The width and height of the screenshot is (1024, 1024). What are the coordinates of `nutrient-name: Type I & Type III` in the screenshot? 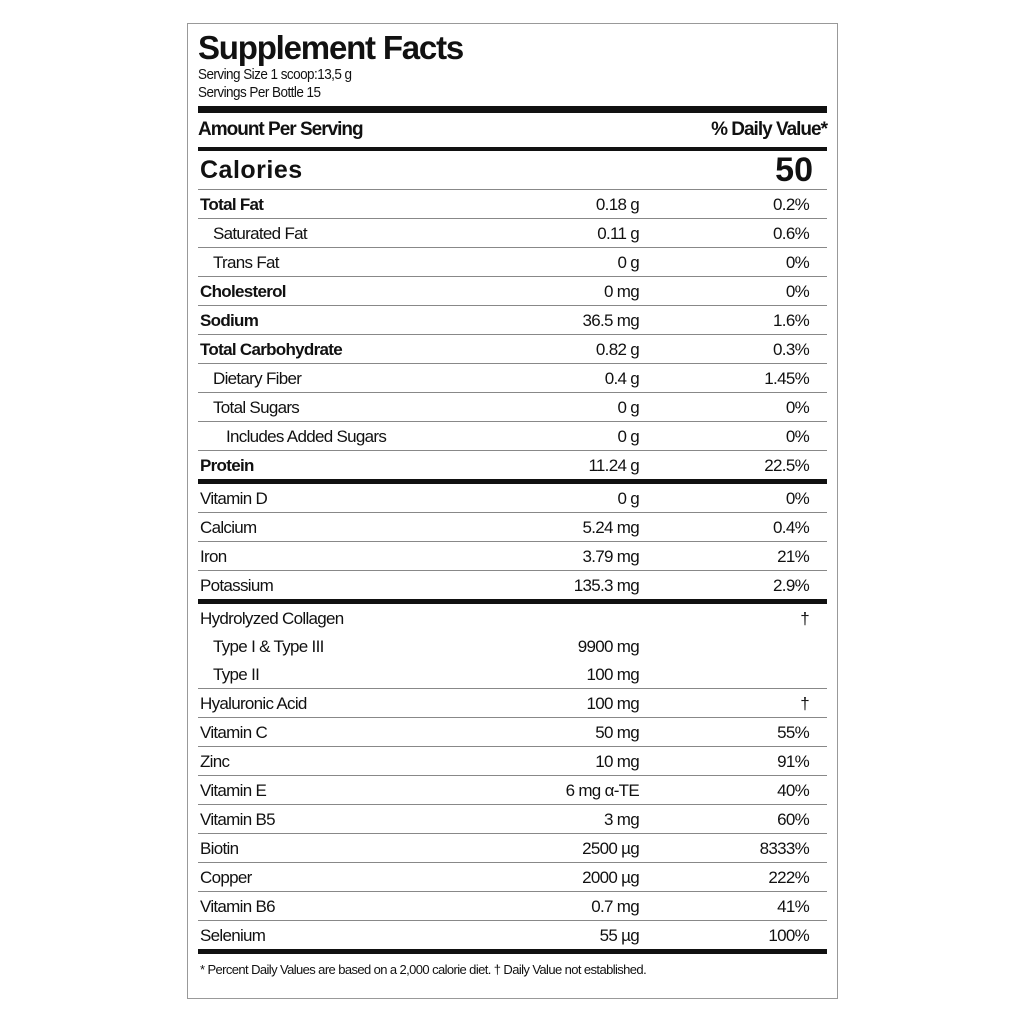 It's located at (268, 646).